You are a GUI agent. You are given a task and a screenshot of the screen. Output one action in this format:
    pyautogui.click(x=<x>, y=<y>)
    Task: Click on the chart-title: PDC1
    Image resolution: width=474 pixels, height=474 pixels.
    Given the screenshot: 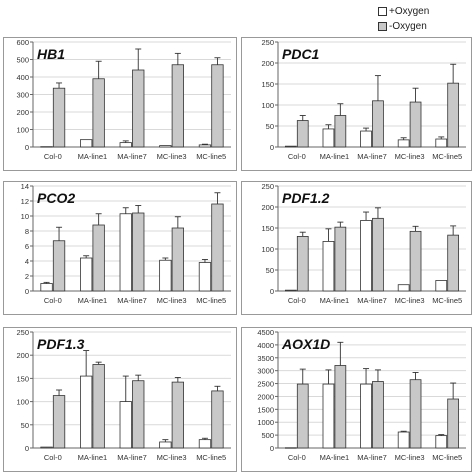 What is the action you would take?
    pyautogui.click(x=301, y=54)
    